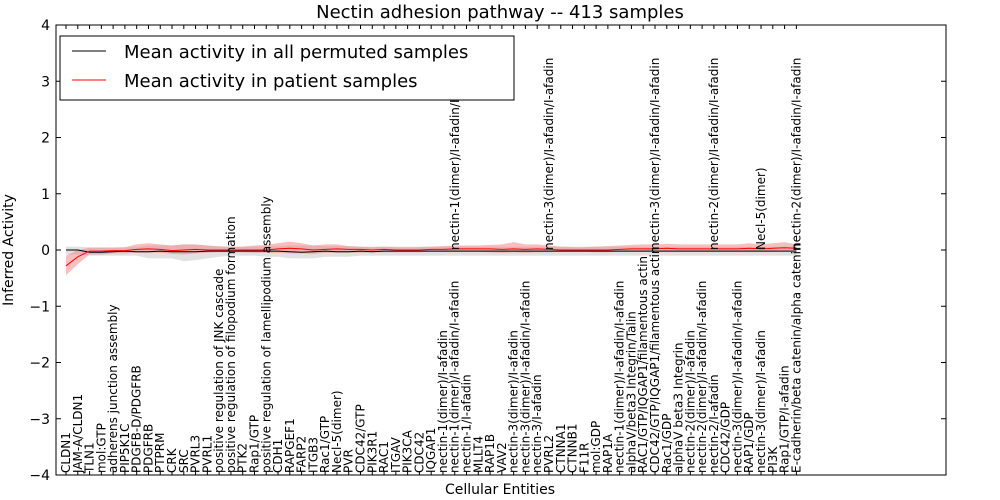 This screenshot has width=1000, height=500. Describe the element at coordinates (101, 448) in the screenshot. I see `x-tick-label: mol:GTP` at that location.